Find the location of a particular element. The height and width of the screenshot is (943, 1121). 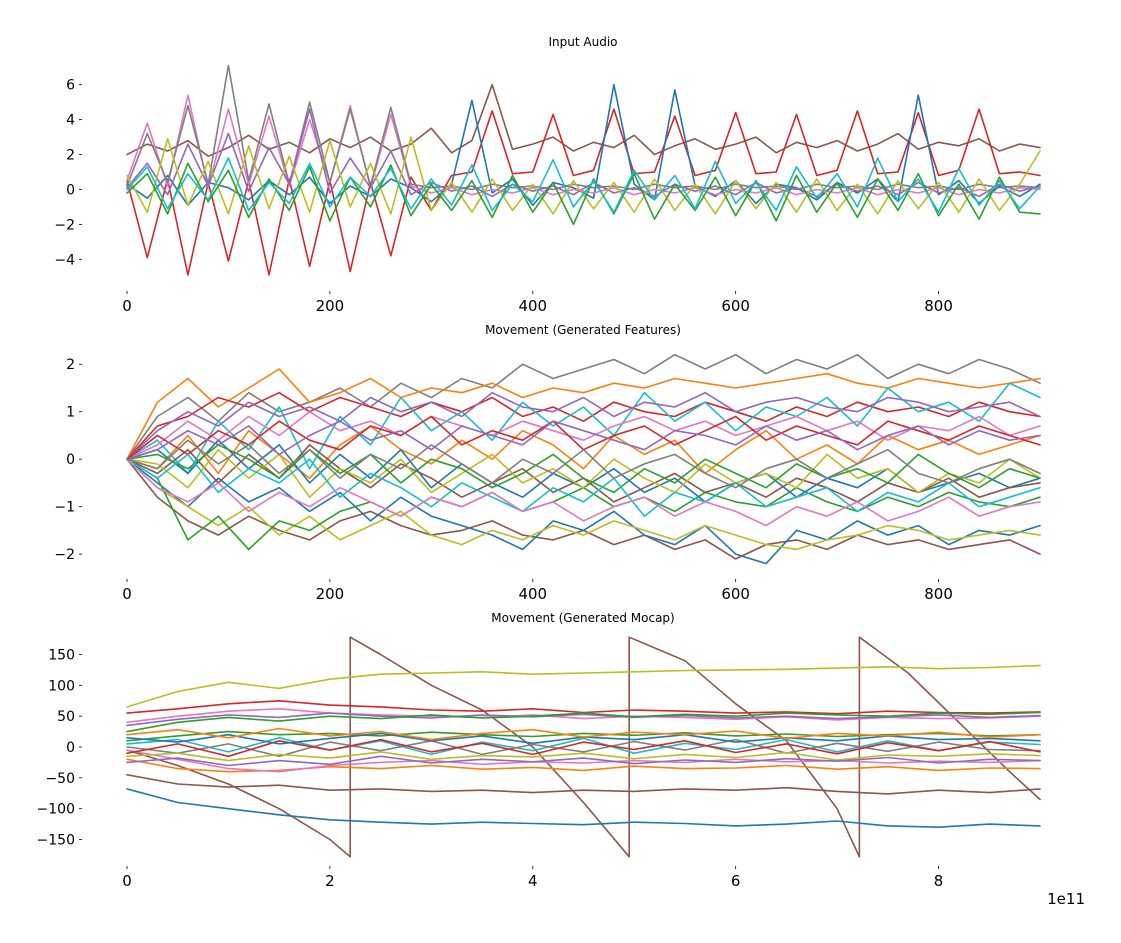

mocap-y-tick-label: 150 is located at coordinates (61, 656).